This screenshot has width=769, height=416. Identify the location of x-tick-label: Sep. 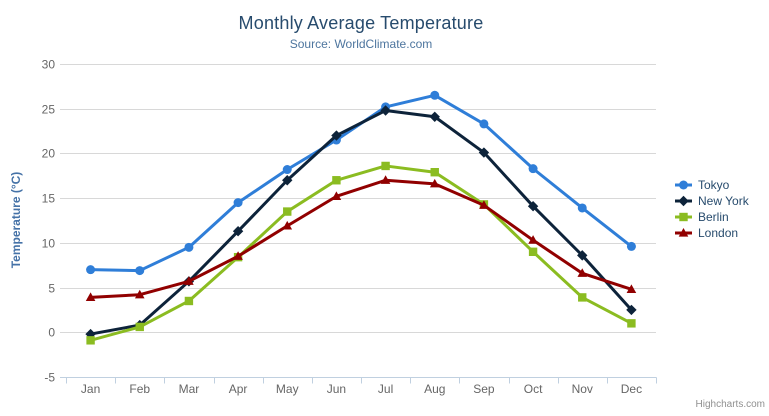
(484, 389).